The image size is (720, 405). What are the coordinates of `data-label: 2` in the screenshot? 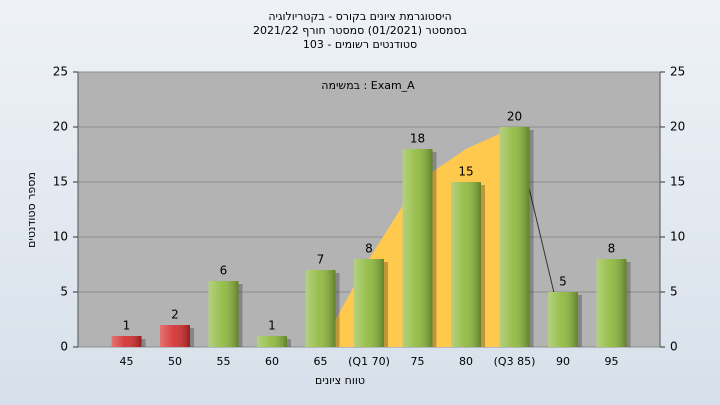 It's located at (175, 315).